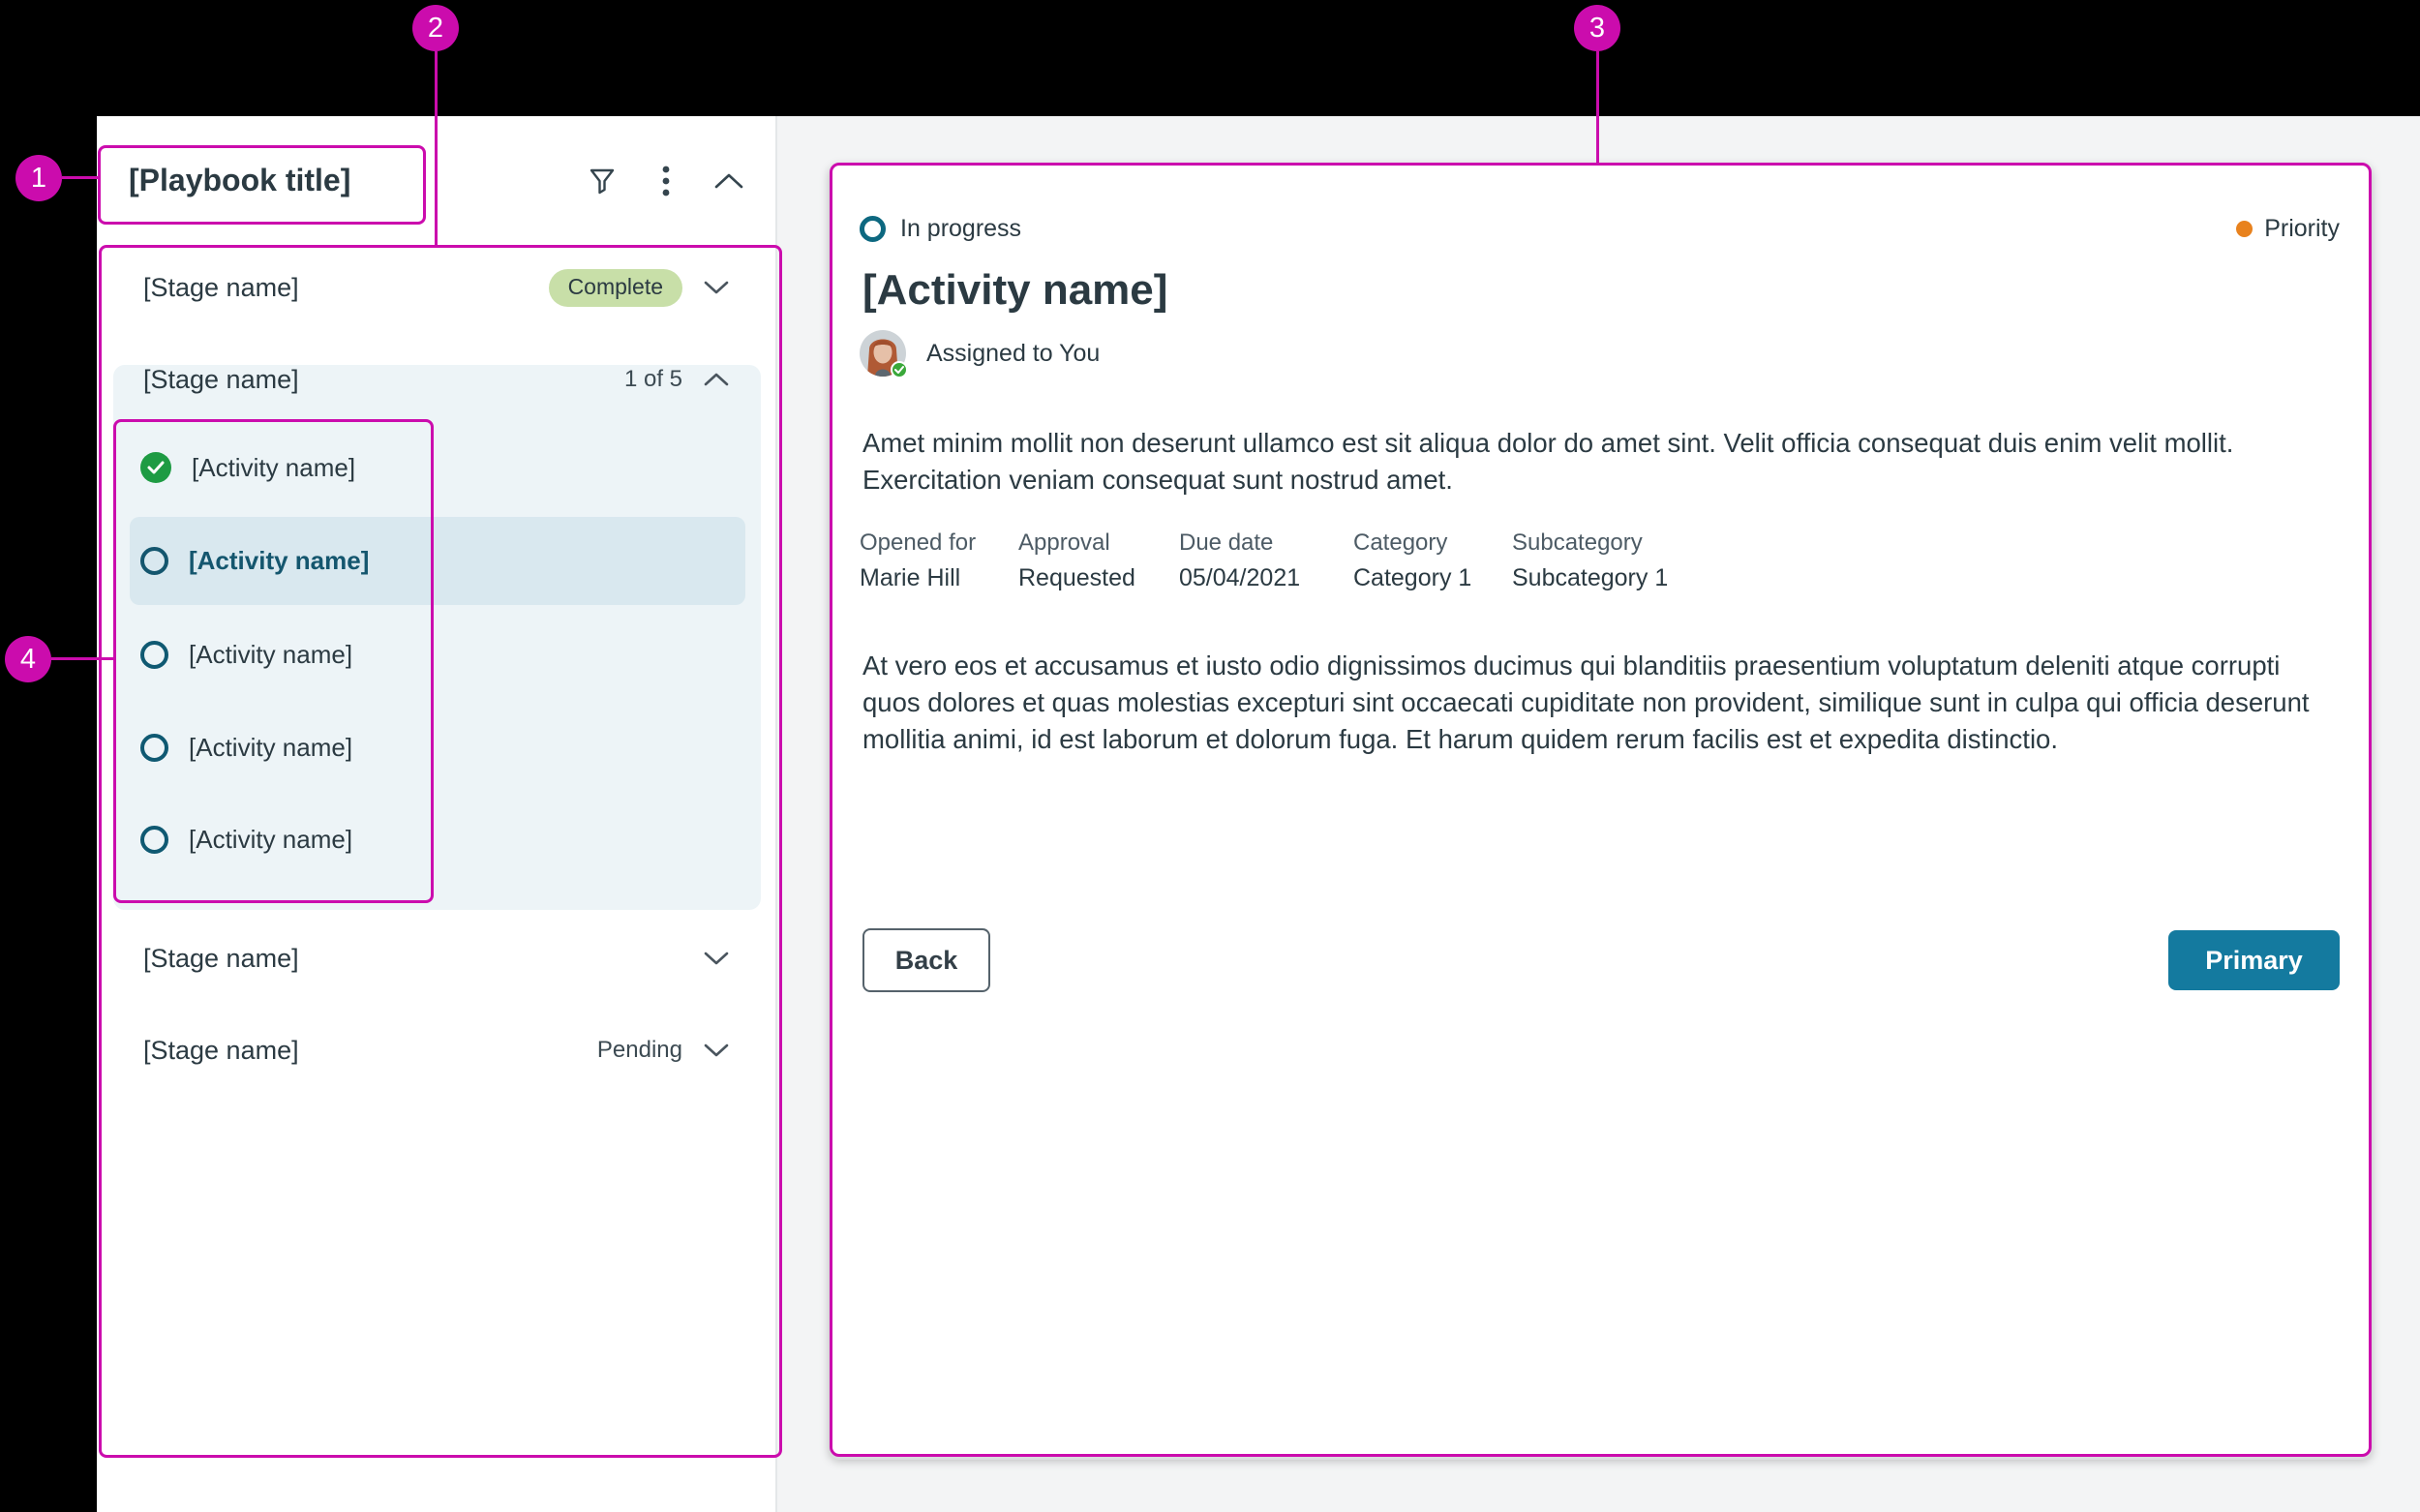 This screenshot has height=1512, width=2420. Describe the element at coordinates (1590, 560) in the screenshot. I see `meta-subcategory: Subcategory Subcategory 1` at that location.